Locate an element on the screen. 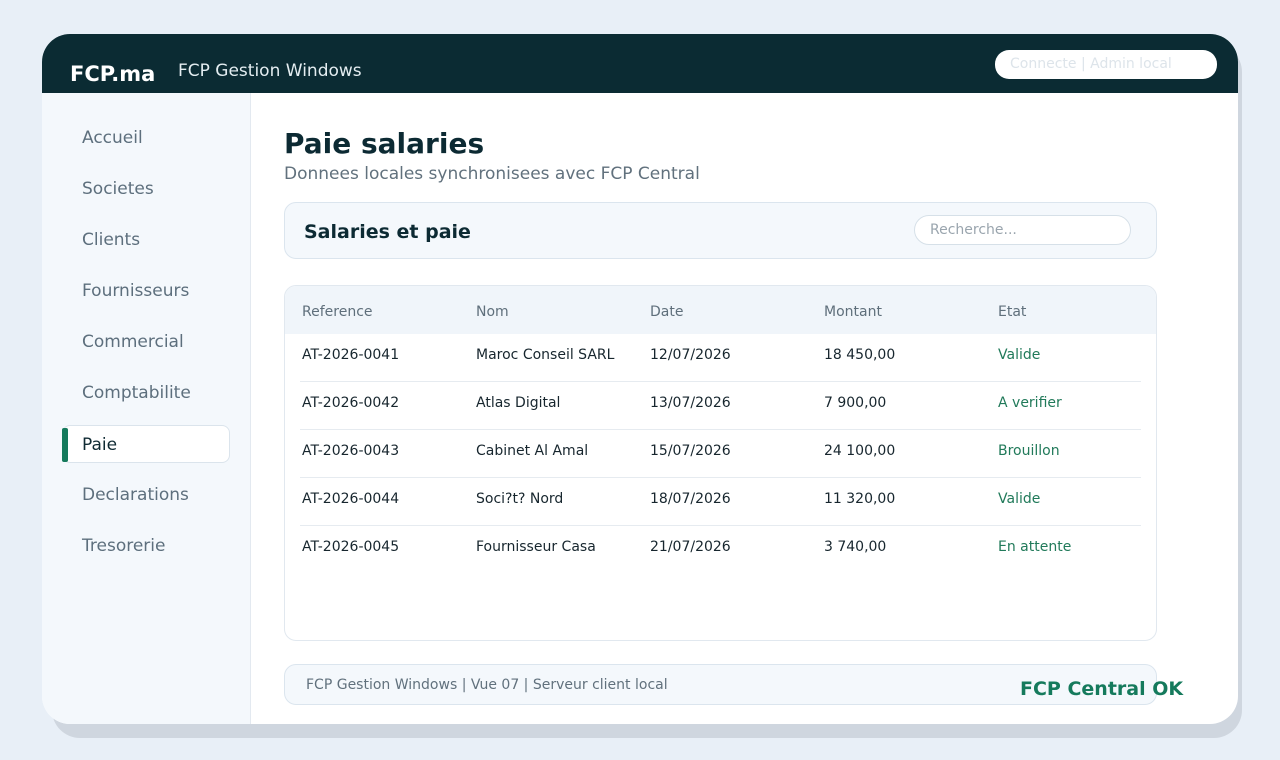 The image size is (1280, 760). cell-date: 13/07/2026 is located at coordinates (690, 403).